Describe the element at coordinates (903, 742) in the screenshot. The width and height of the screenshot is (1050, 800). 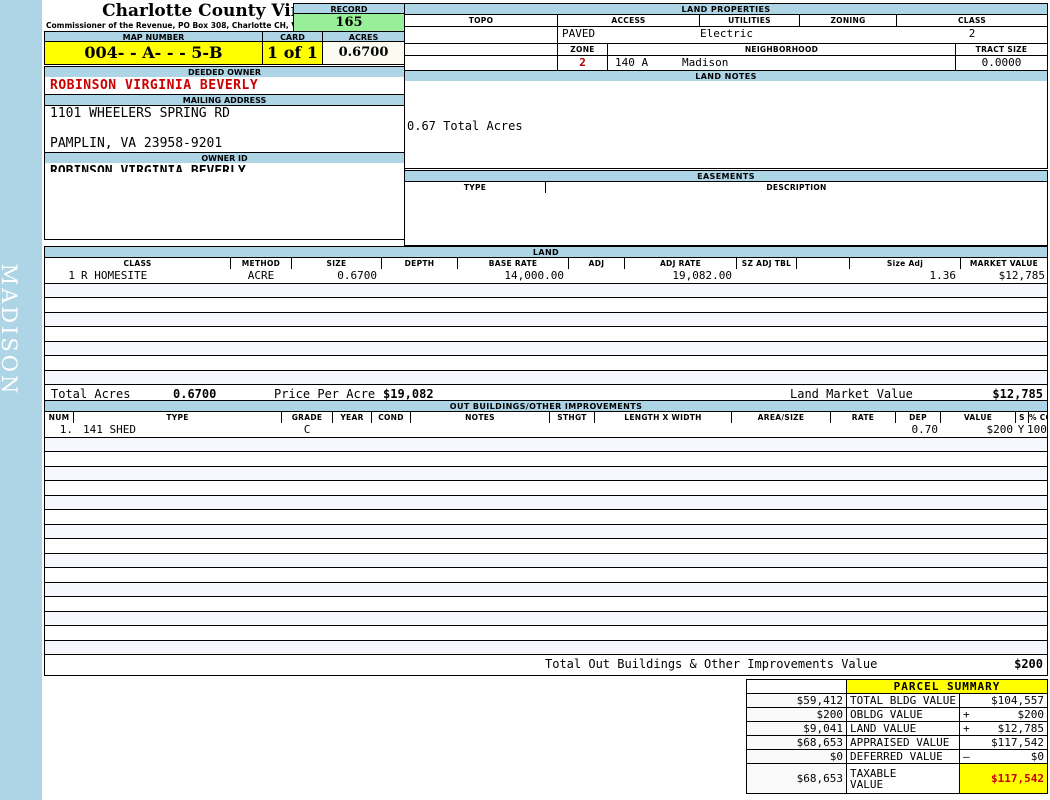
I see `summary-label: APPRAISED VALUE` at that location.